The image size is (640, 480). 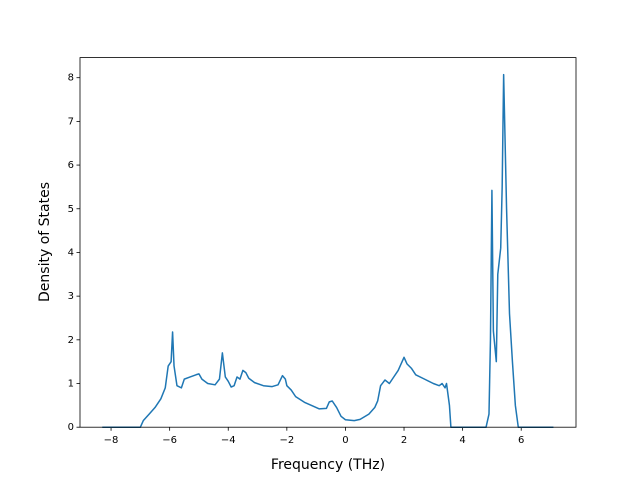 What do you see at coordinates (404, 440) in the screenshot?
I see `x-tick-label: 2` at bounding box center [404, 440].